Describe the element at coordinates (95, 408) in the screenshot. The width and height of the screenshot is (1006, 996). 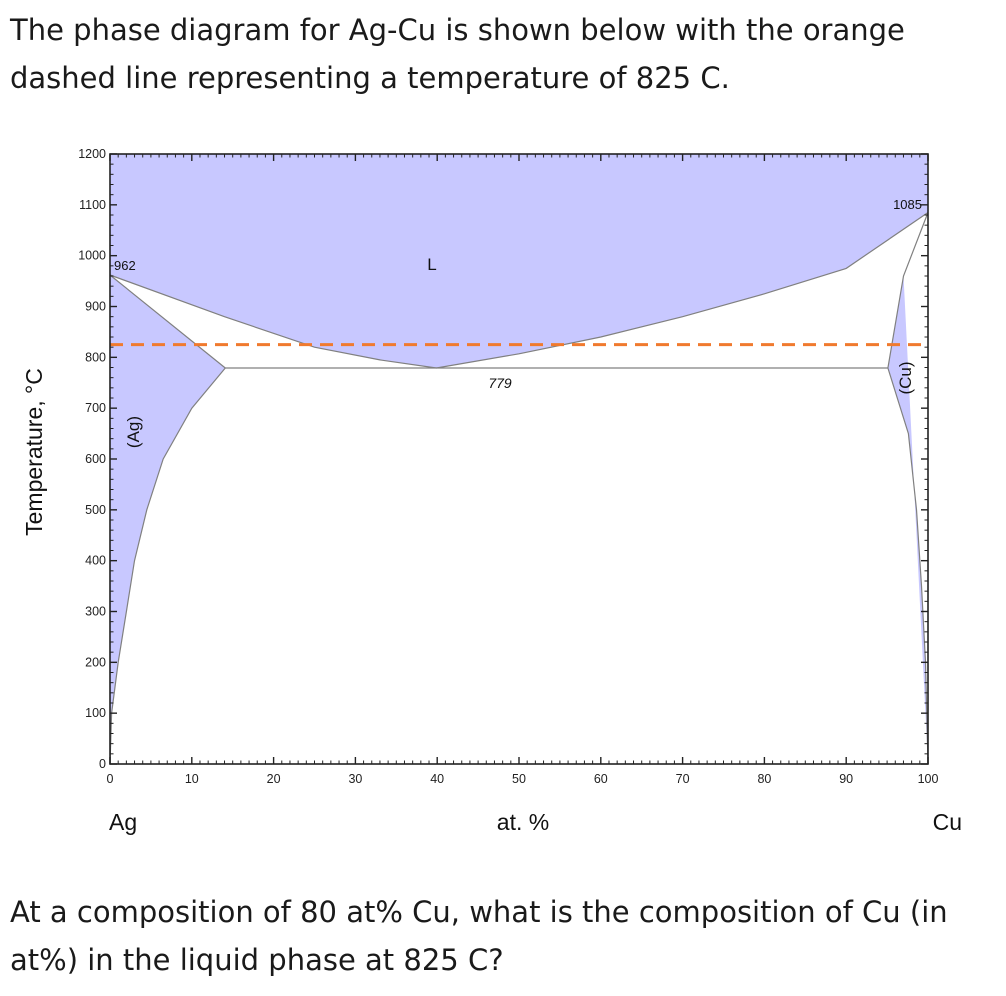
I see `y-tick-label: 700` at that location.